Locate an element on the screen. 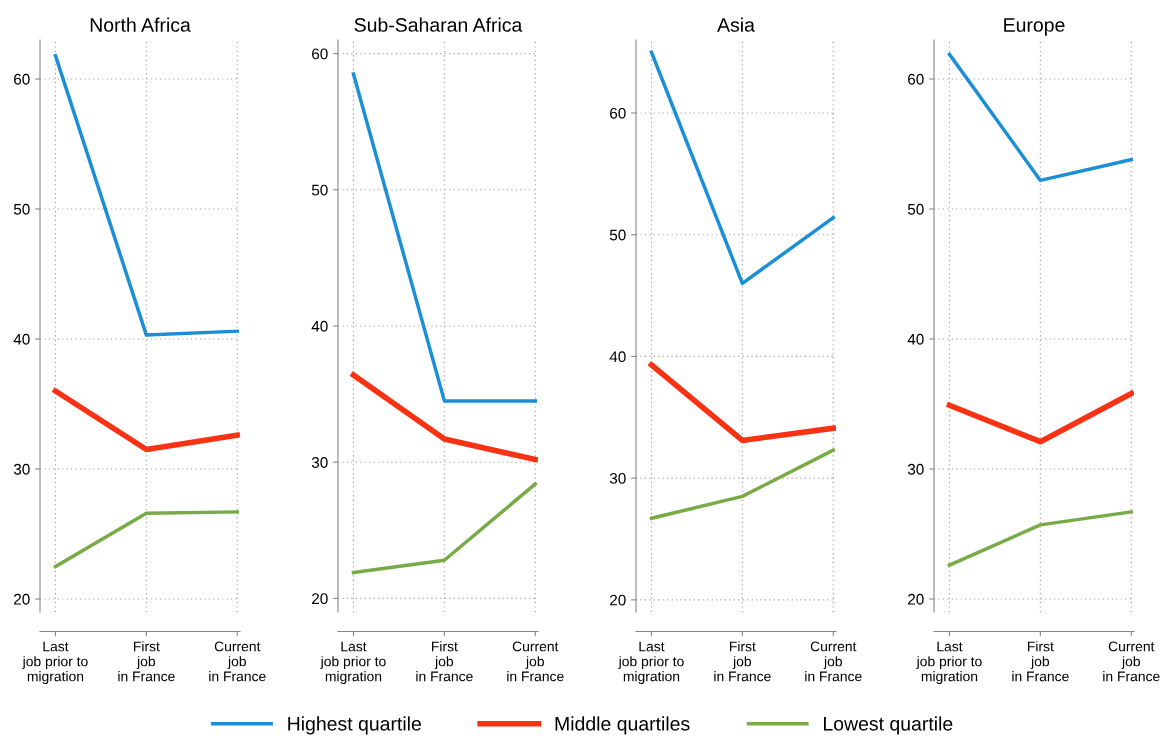 Image resolution: width=1166 pixels, height=752 pixels. chart-title: Asia is located at coordinates (736, 24).